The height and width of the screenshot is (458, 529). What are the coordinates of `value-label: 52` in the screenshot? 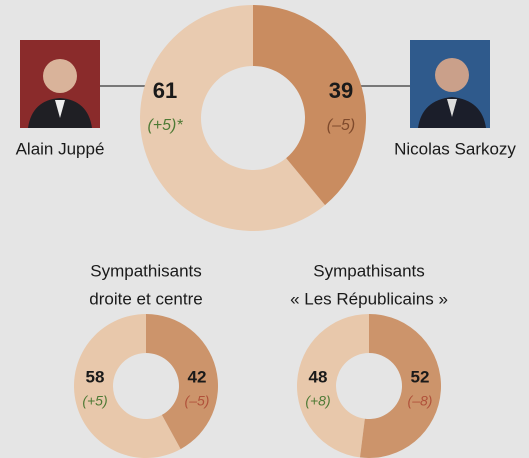 It's located at (420, 376).